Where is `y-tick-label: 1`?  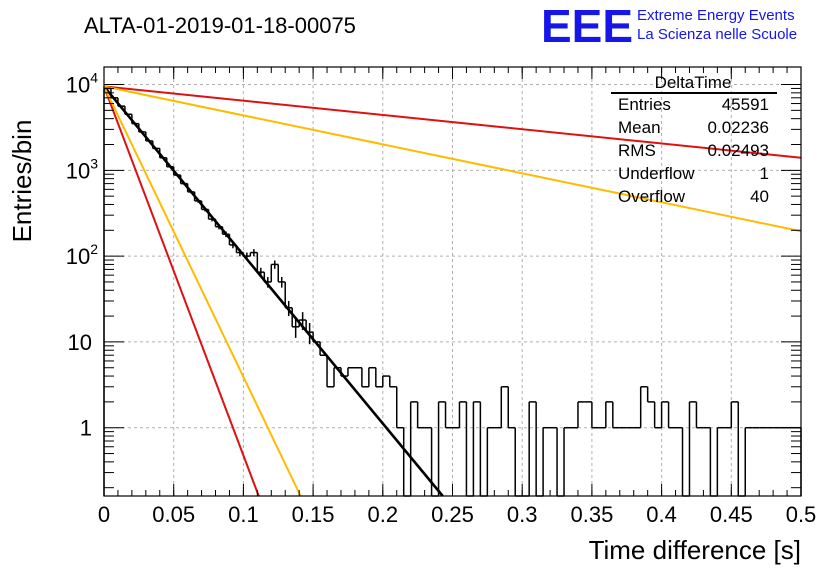 y-tick-label: 1 is located at coordinates (86, 428).